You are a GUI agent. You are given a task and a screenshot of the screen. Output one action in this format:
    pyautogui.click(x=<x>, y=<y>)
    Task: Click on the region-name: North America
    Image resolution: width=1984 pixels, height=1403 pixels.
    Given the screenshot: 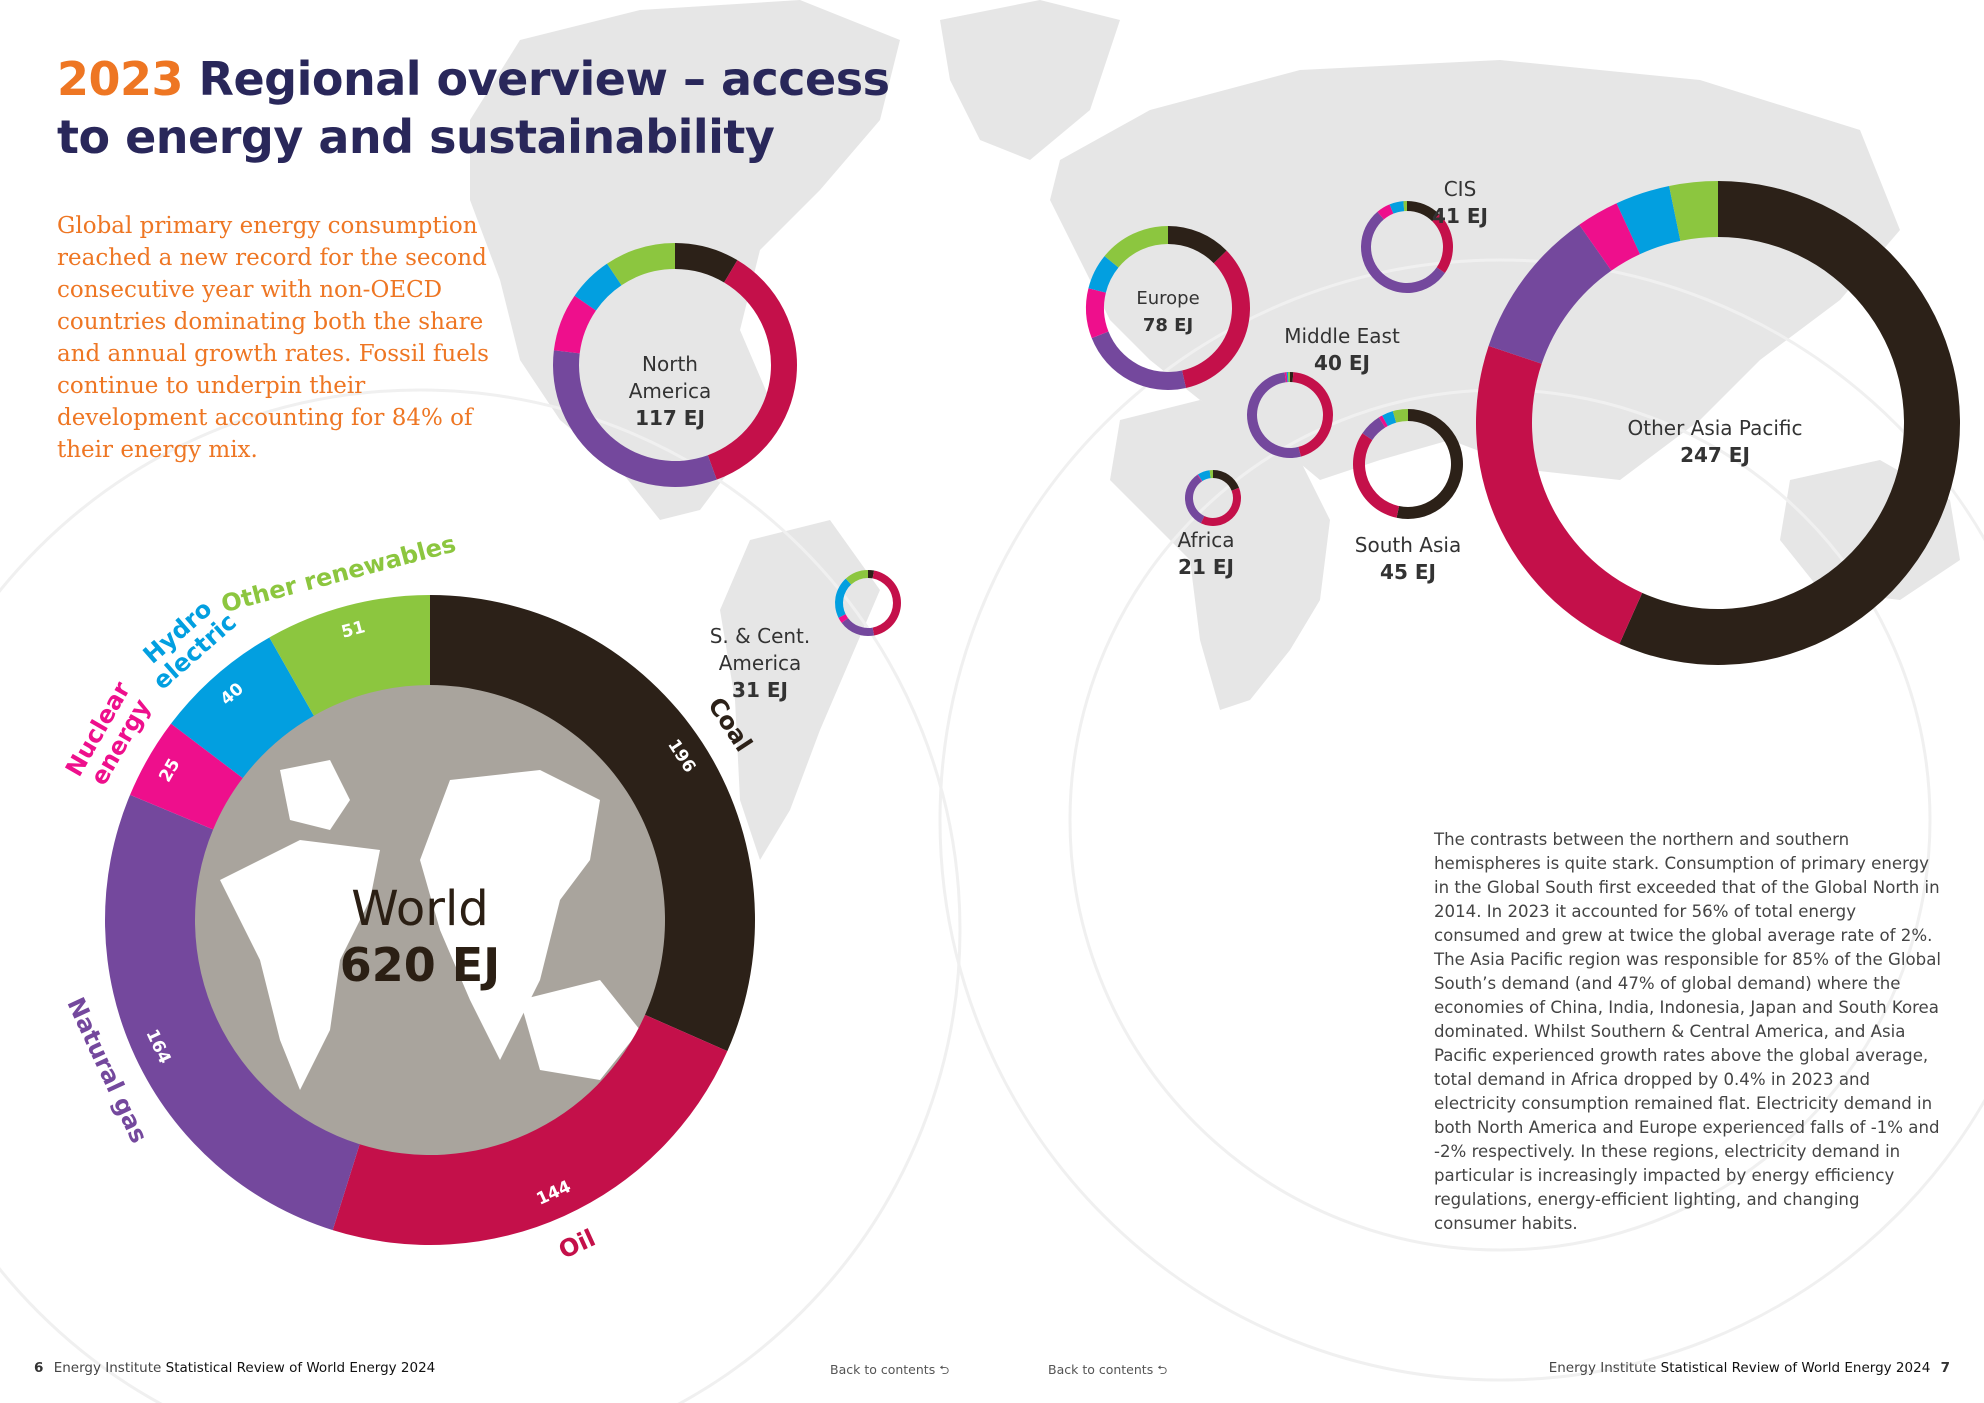 What is the action you would take?
    pyautogui.click(x=670, y=377)
    